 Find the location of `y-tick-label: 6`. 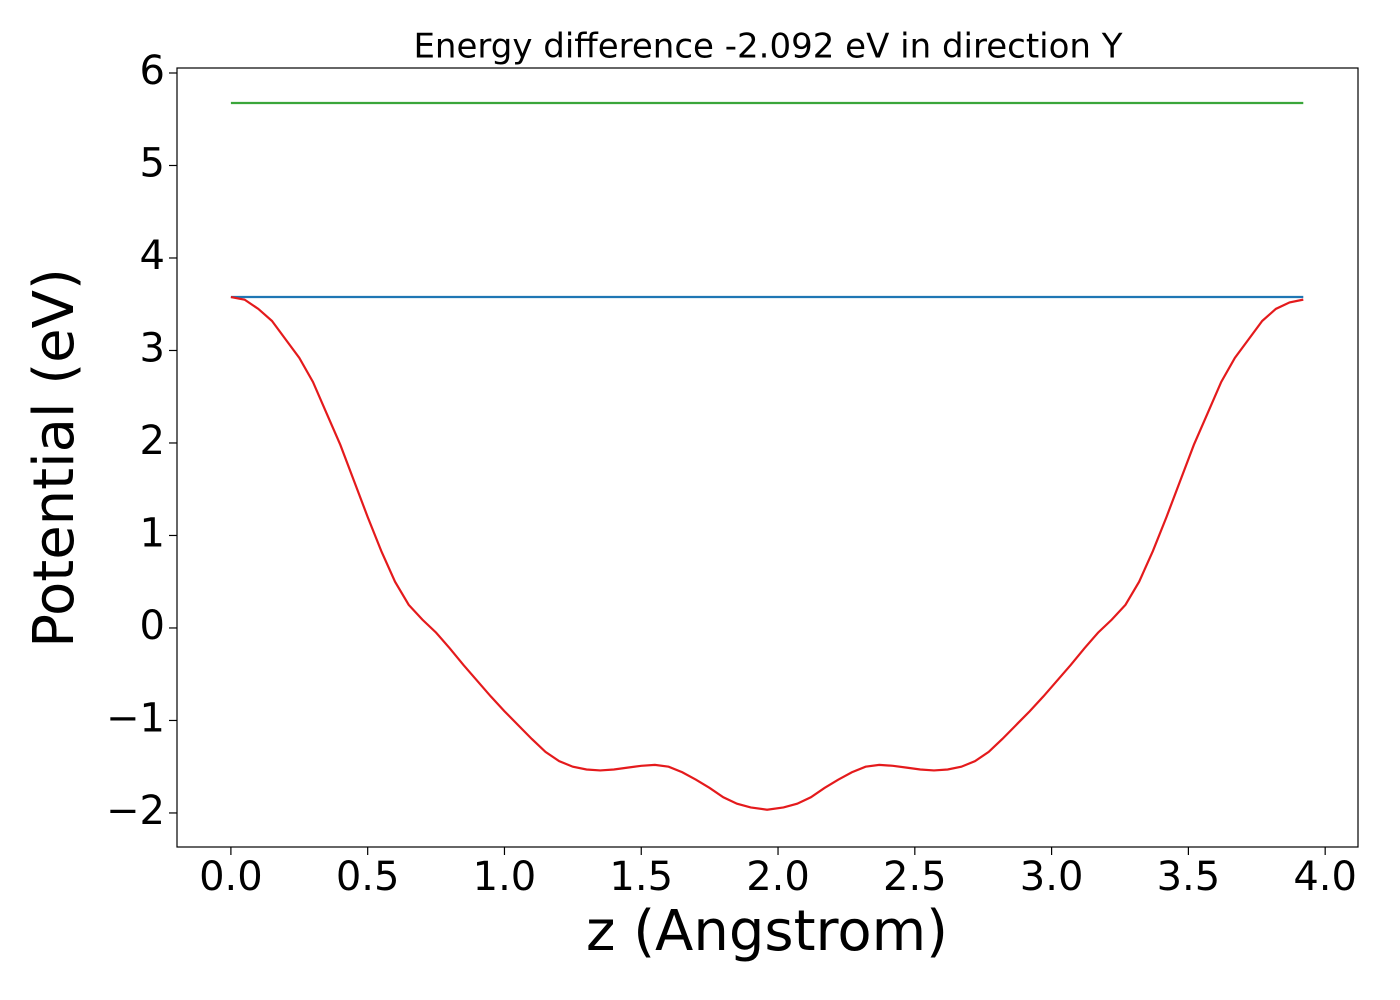

y-tick-label: 6 is located at coordinates (152, 71).